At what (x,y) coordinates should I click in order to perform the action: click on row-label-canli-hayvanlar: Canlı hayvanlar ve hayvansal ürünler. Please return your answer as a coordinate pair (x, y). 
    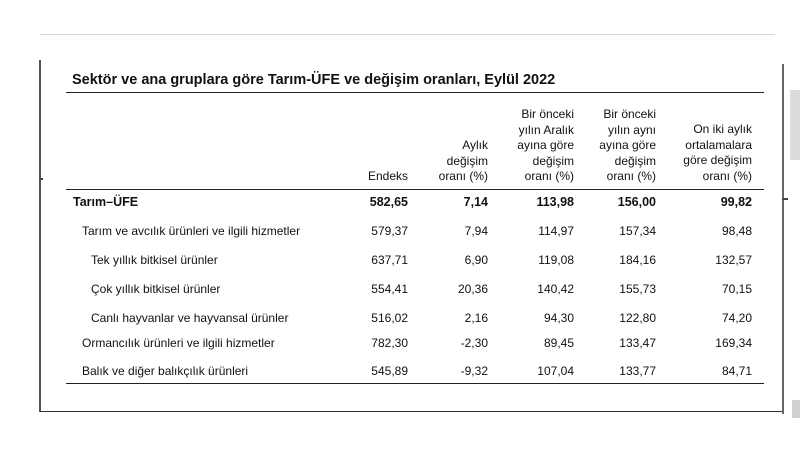
    Looking at the image, I should click on (190, 318).